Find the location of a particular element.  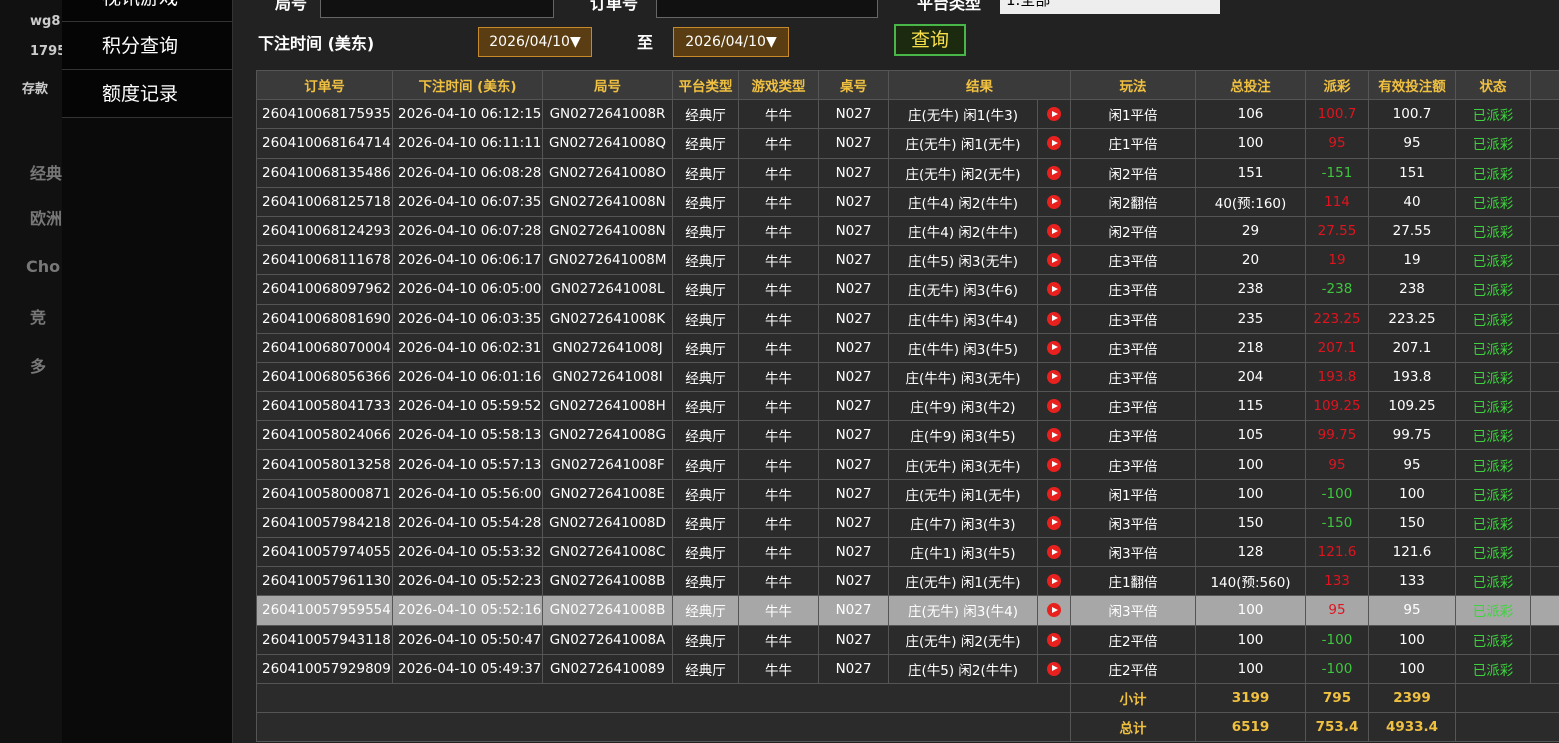

total-cell: 6519 is located at coordinates (1250, 727).